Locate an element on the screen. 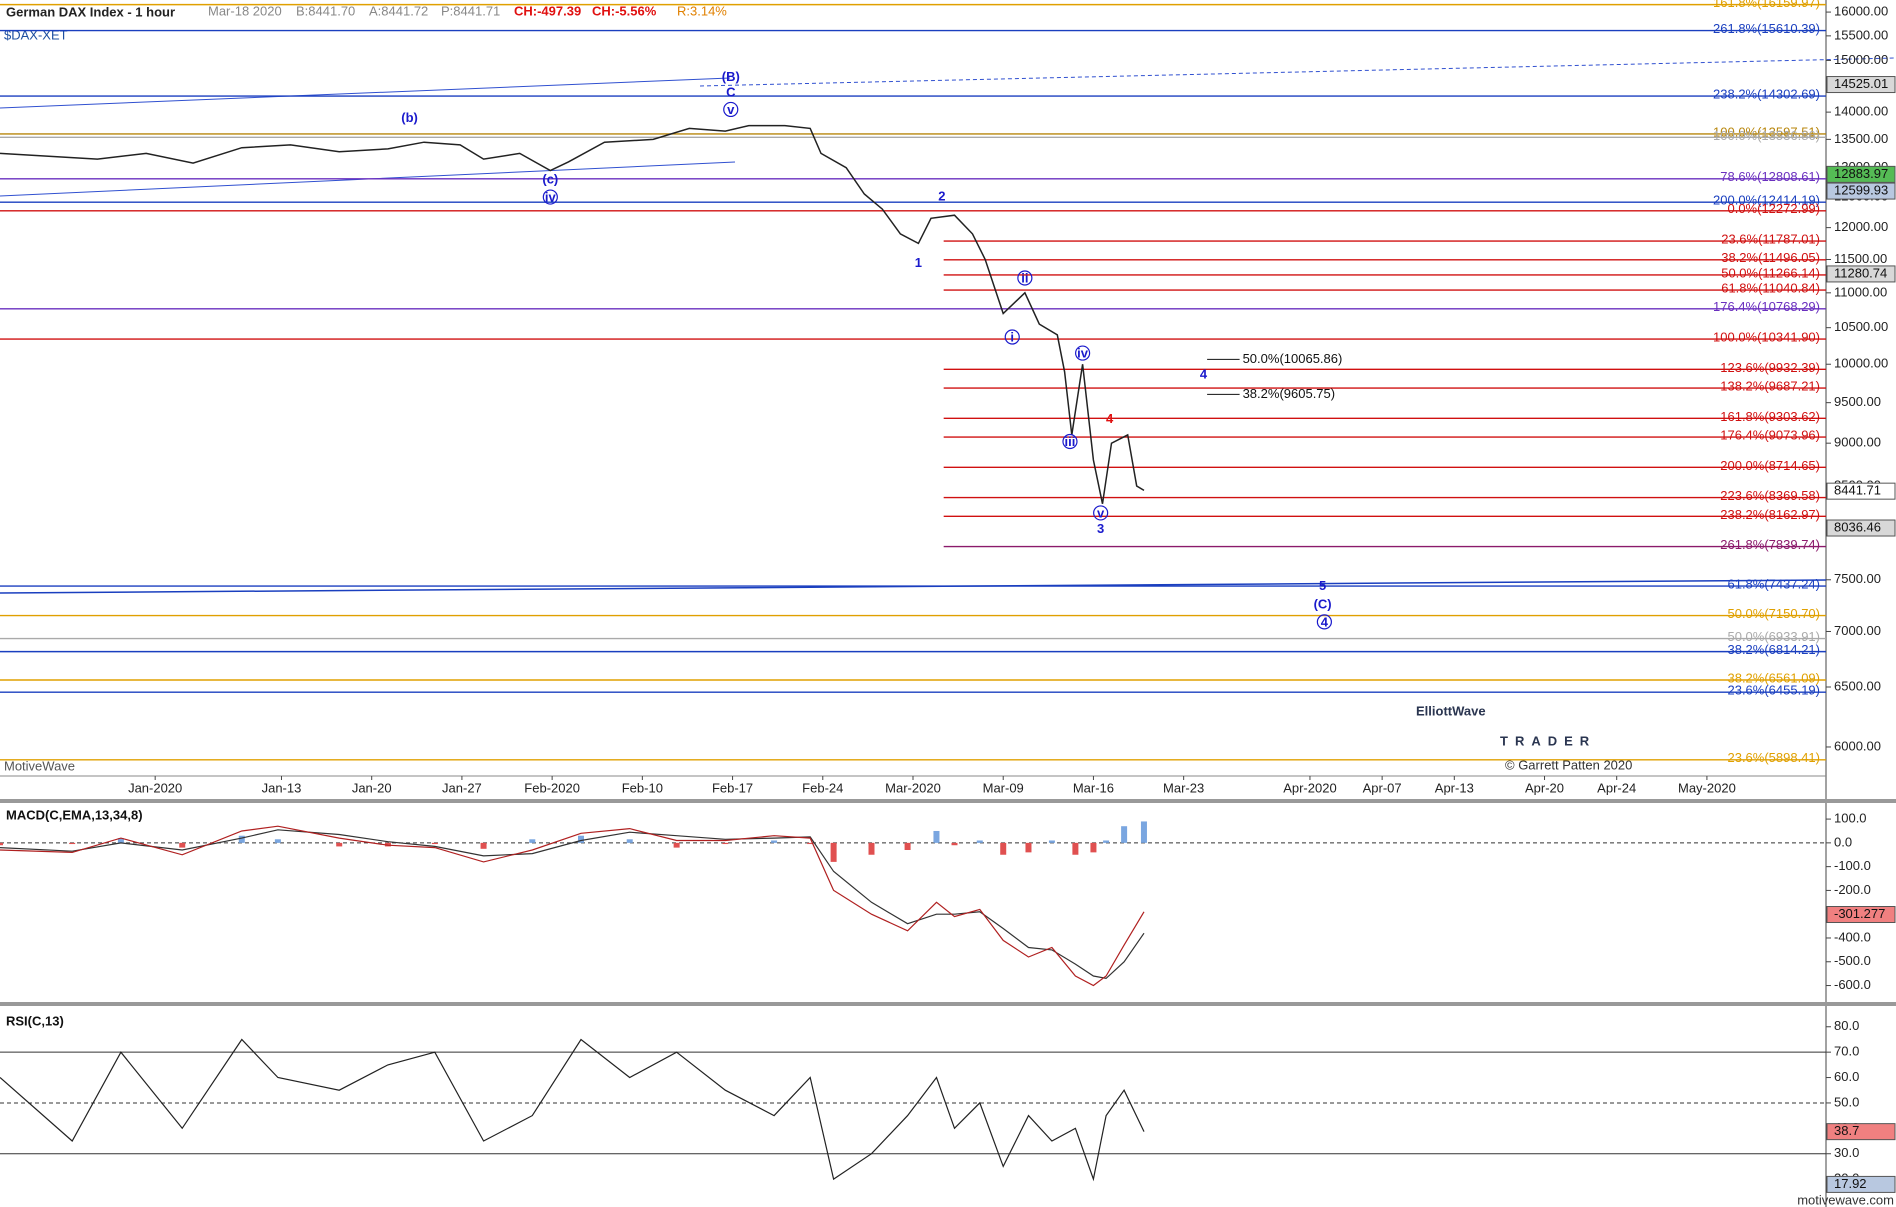 This screenshot has height=1207, width=1896. signal-line is located at coordinates (572, 904).